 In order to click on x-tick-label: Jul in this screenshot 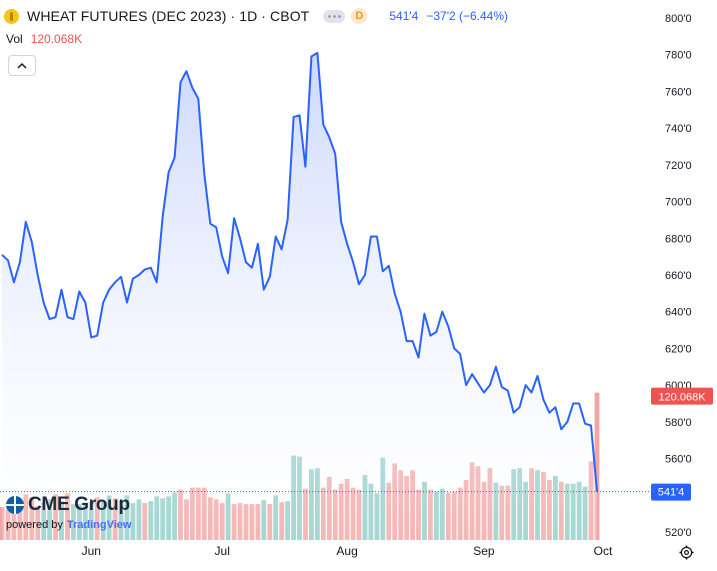, I will do `click(222, 551)`.